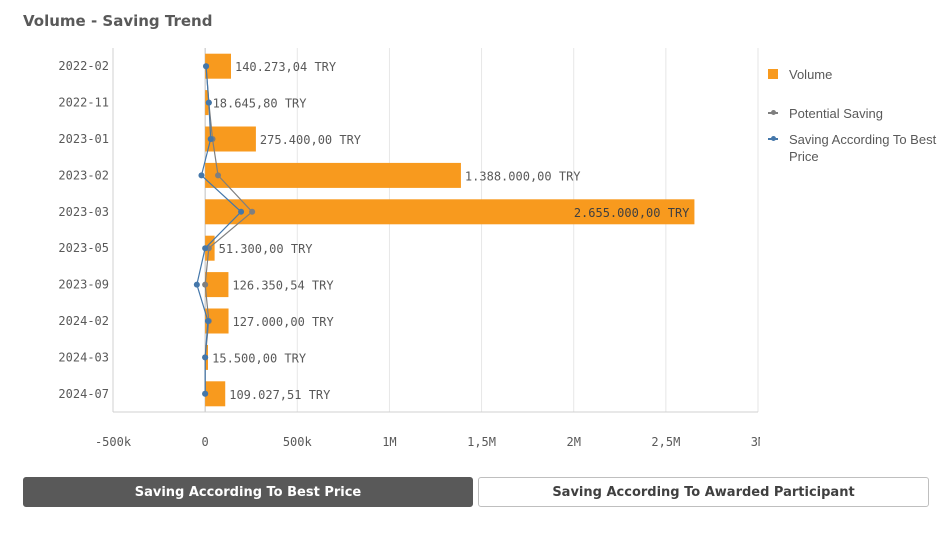 The image size is (945, 543). Describe the element at coordinates (773, 113) in the screenshot. I see `potential-saving-line-icon` at that location.